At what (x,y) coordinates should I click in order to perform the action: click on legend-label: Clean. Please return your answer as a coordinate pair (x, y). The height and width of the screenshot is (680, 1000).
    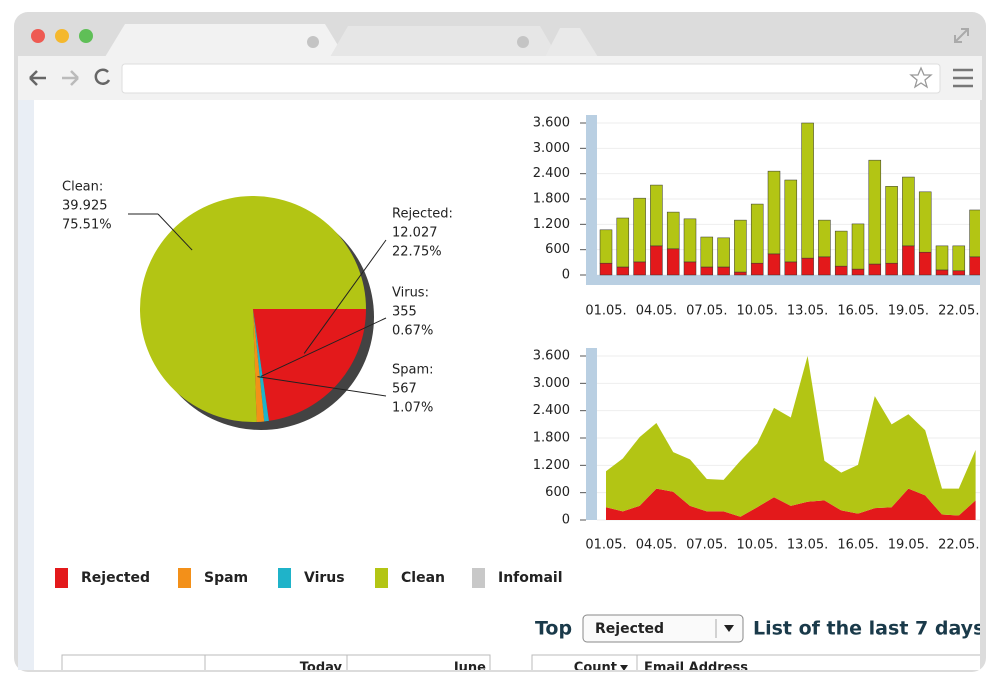
    Looking at the image, I should click on (423, 578).